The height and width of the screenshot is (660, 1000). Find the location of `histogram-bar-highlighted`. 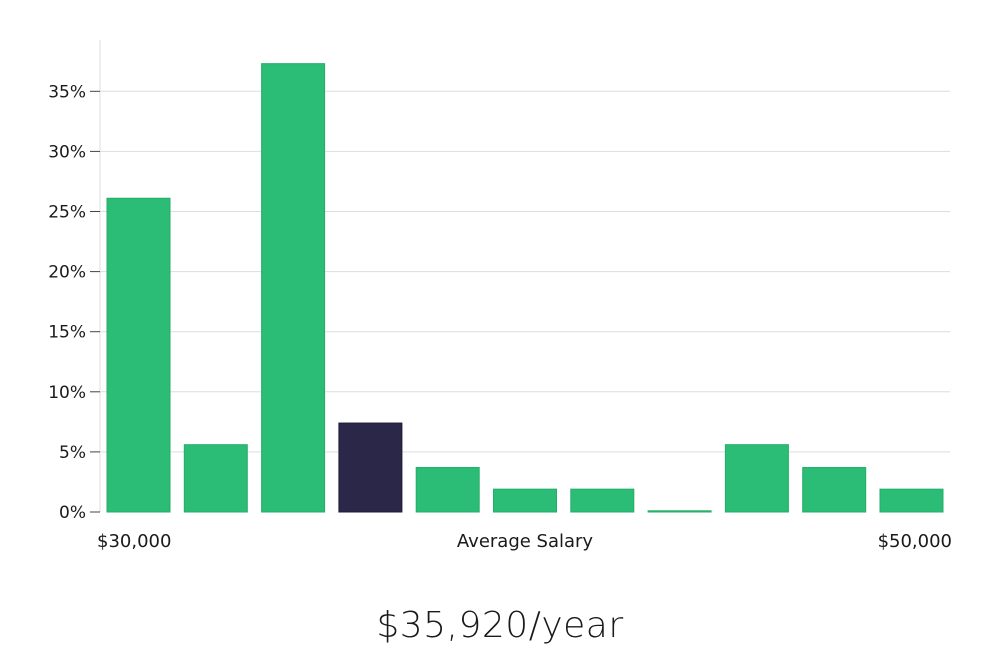

histogram-bar-highlighted is located at coordinates (370, 467).